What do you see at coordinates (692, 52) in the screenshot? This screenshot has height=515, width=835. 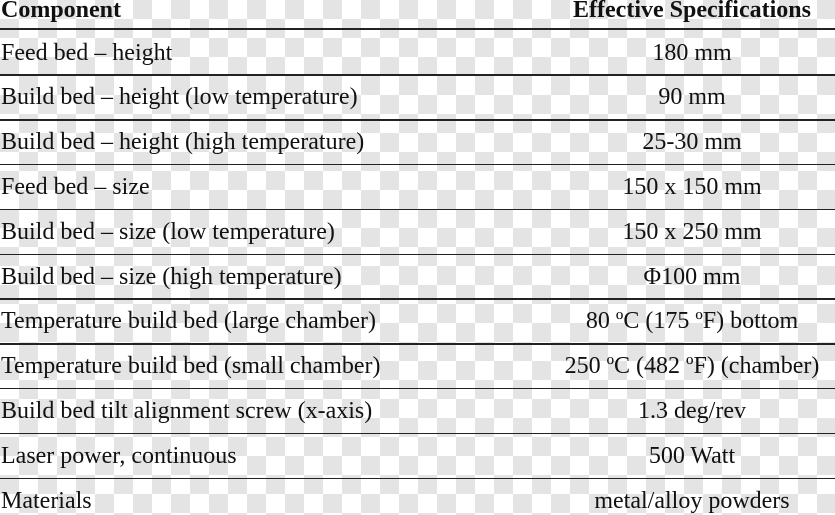 I see `spec-cell: 180 mm` at bounding box center [692, 52].